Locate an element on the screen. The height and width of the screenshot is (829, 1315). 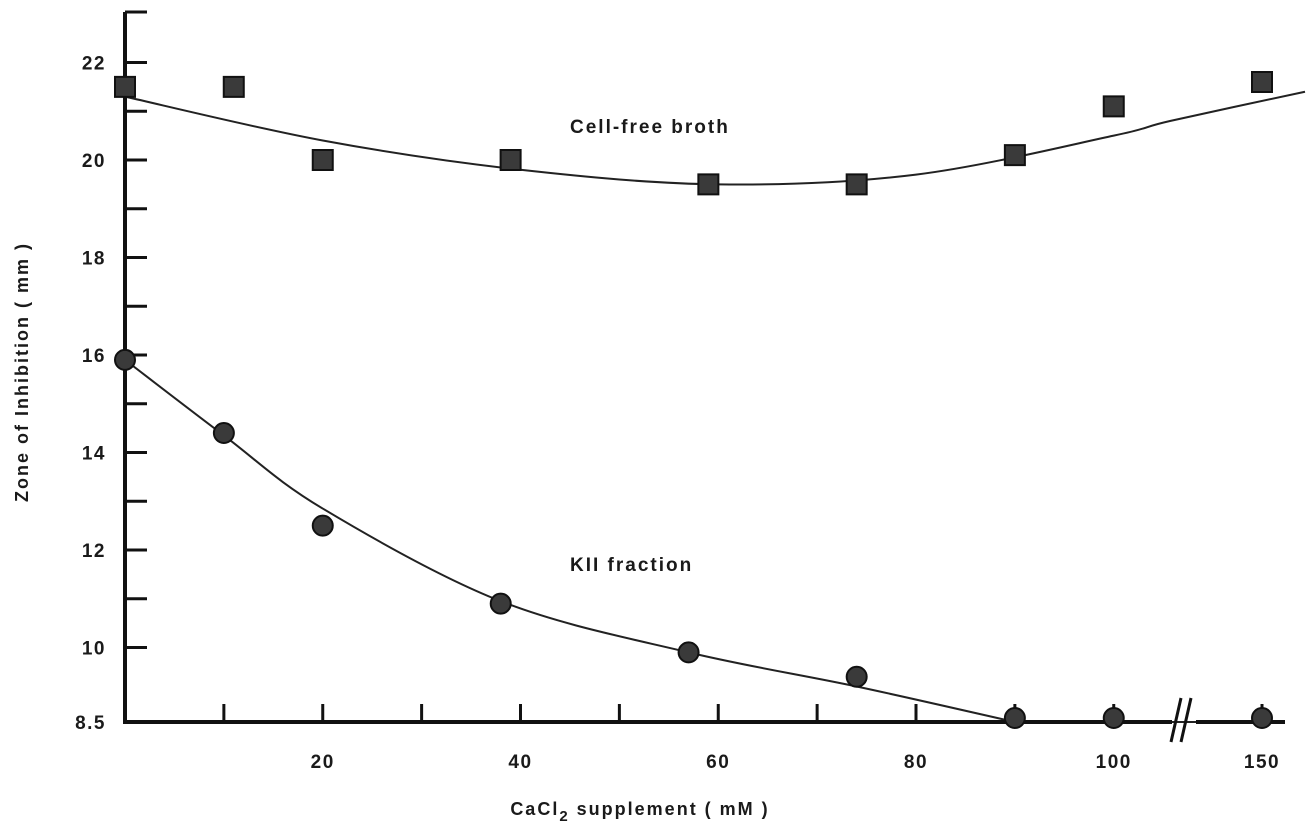
x-axis-title-subscript: 2 is located at coordinates (564, 816).